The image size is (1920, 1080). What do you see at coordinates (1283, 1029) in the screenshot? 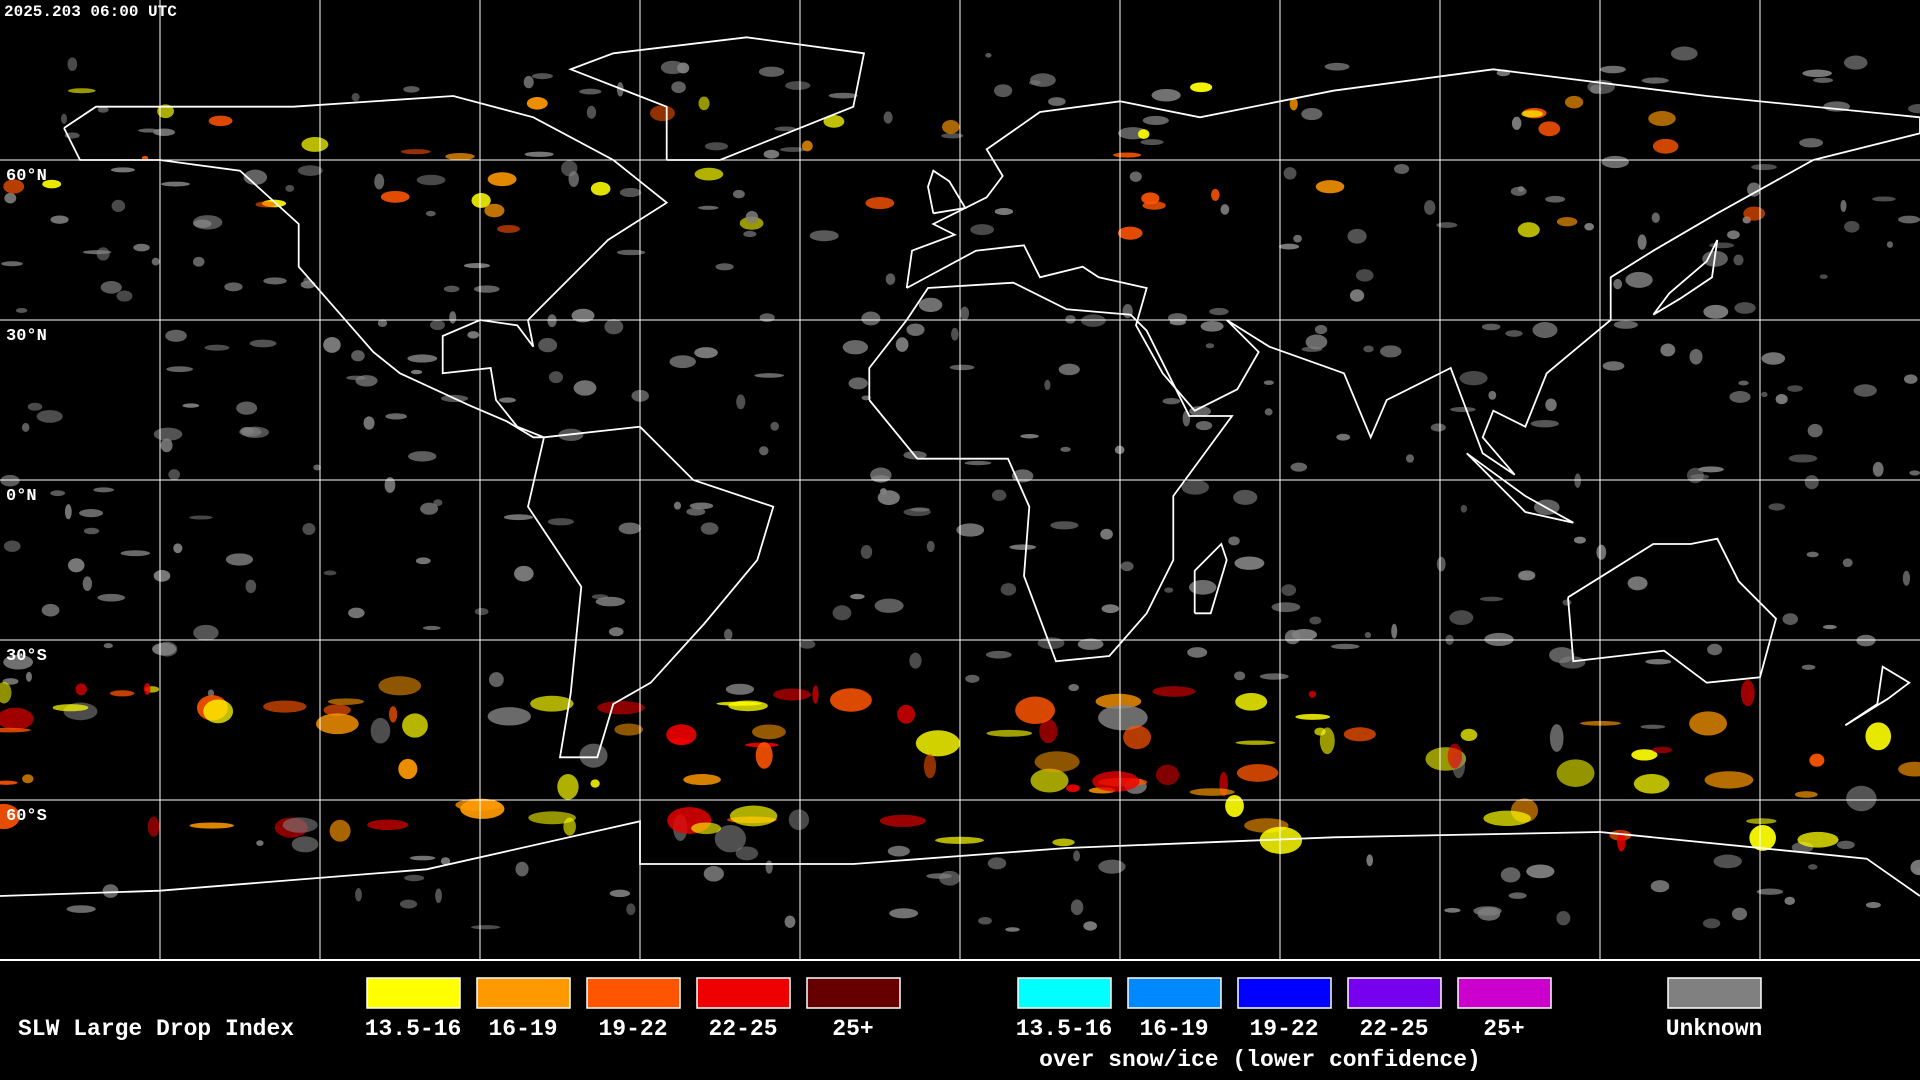
I see `legend-label: 19-22` at bounding box center [1283, 1029].